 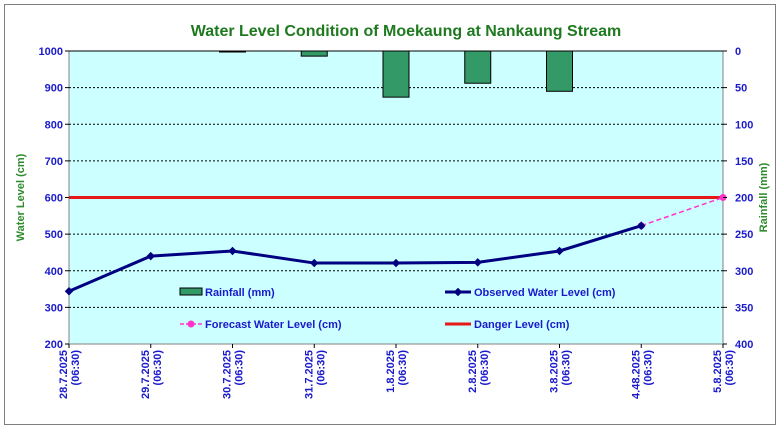 What do you see at coordinates (191, 324) in the screenshot?
I see `legend-marker-forecast` at bounding box center [191, 324].